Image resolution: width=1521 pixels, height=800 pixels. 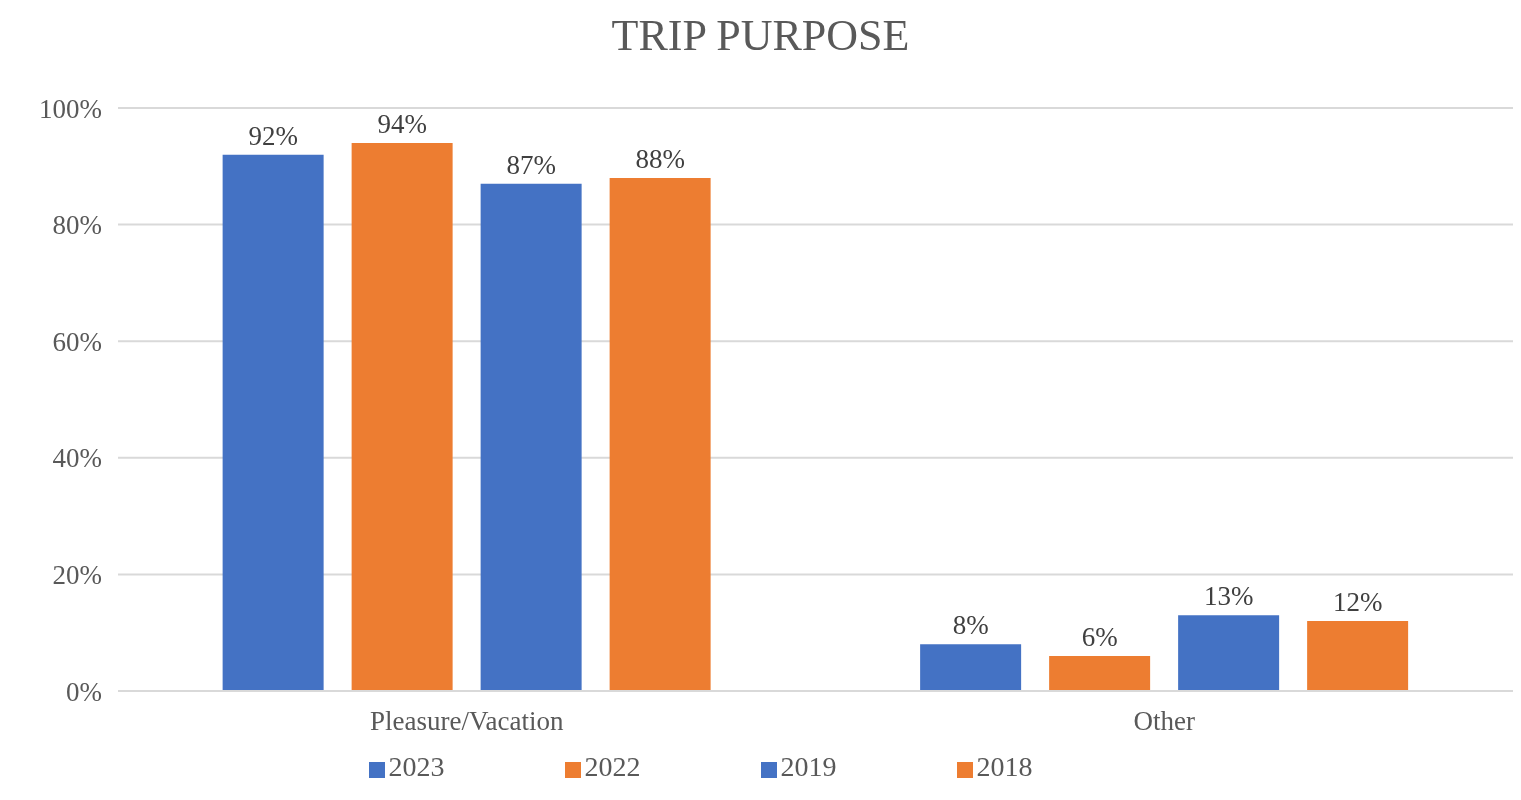 I want to click on y-tick-label: 40%, so click(x=77, y=458).